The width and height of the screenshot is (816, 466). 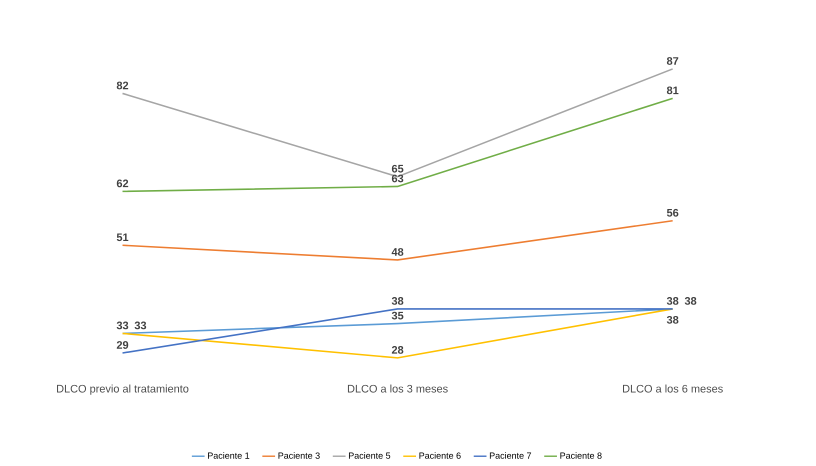 What do you see at coordinates (673, 388) in the screenshot?
I see `x-tick-label: DLCO a los 6 meses` at bounding box center [673, 388].